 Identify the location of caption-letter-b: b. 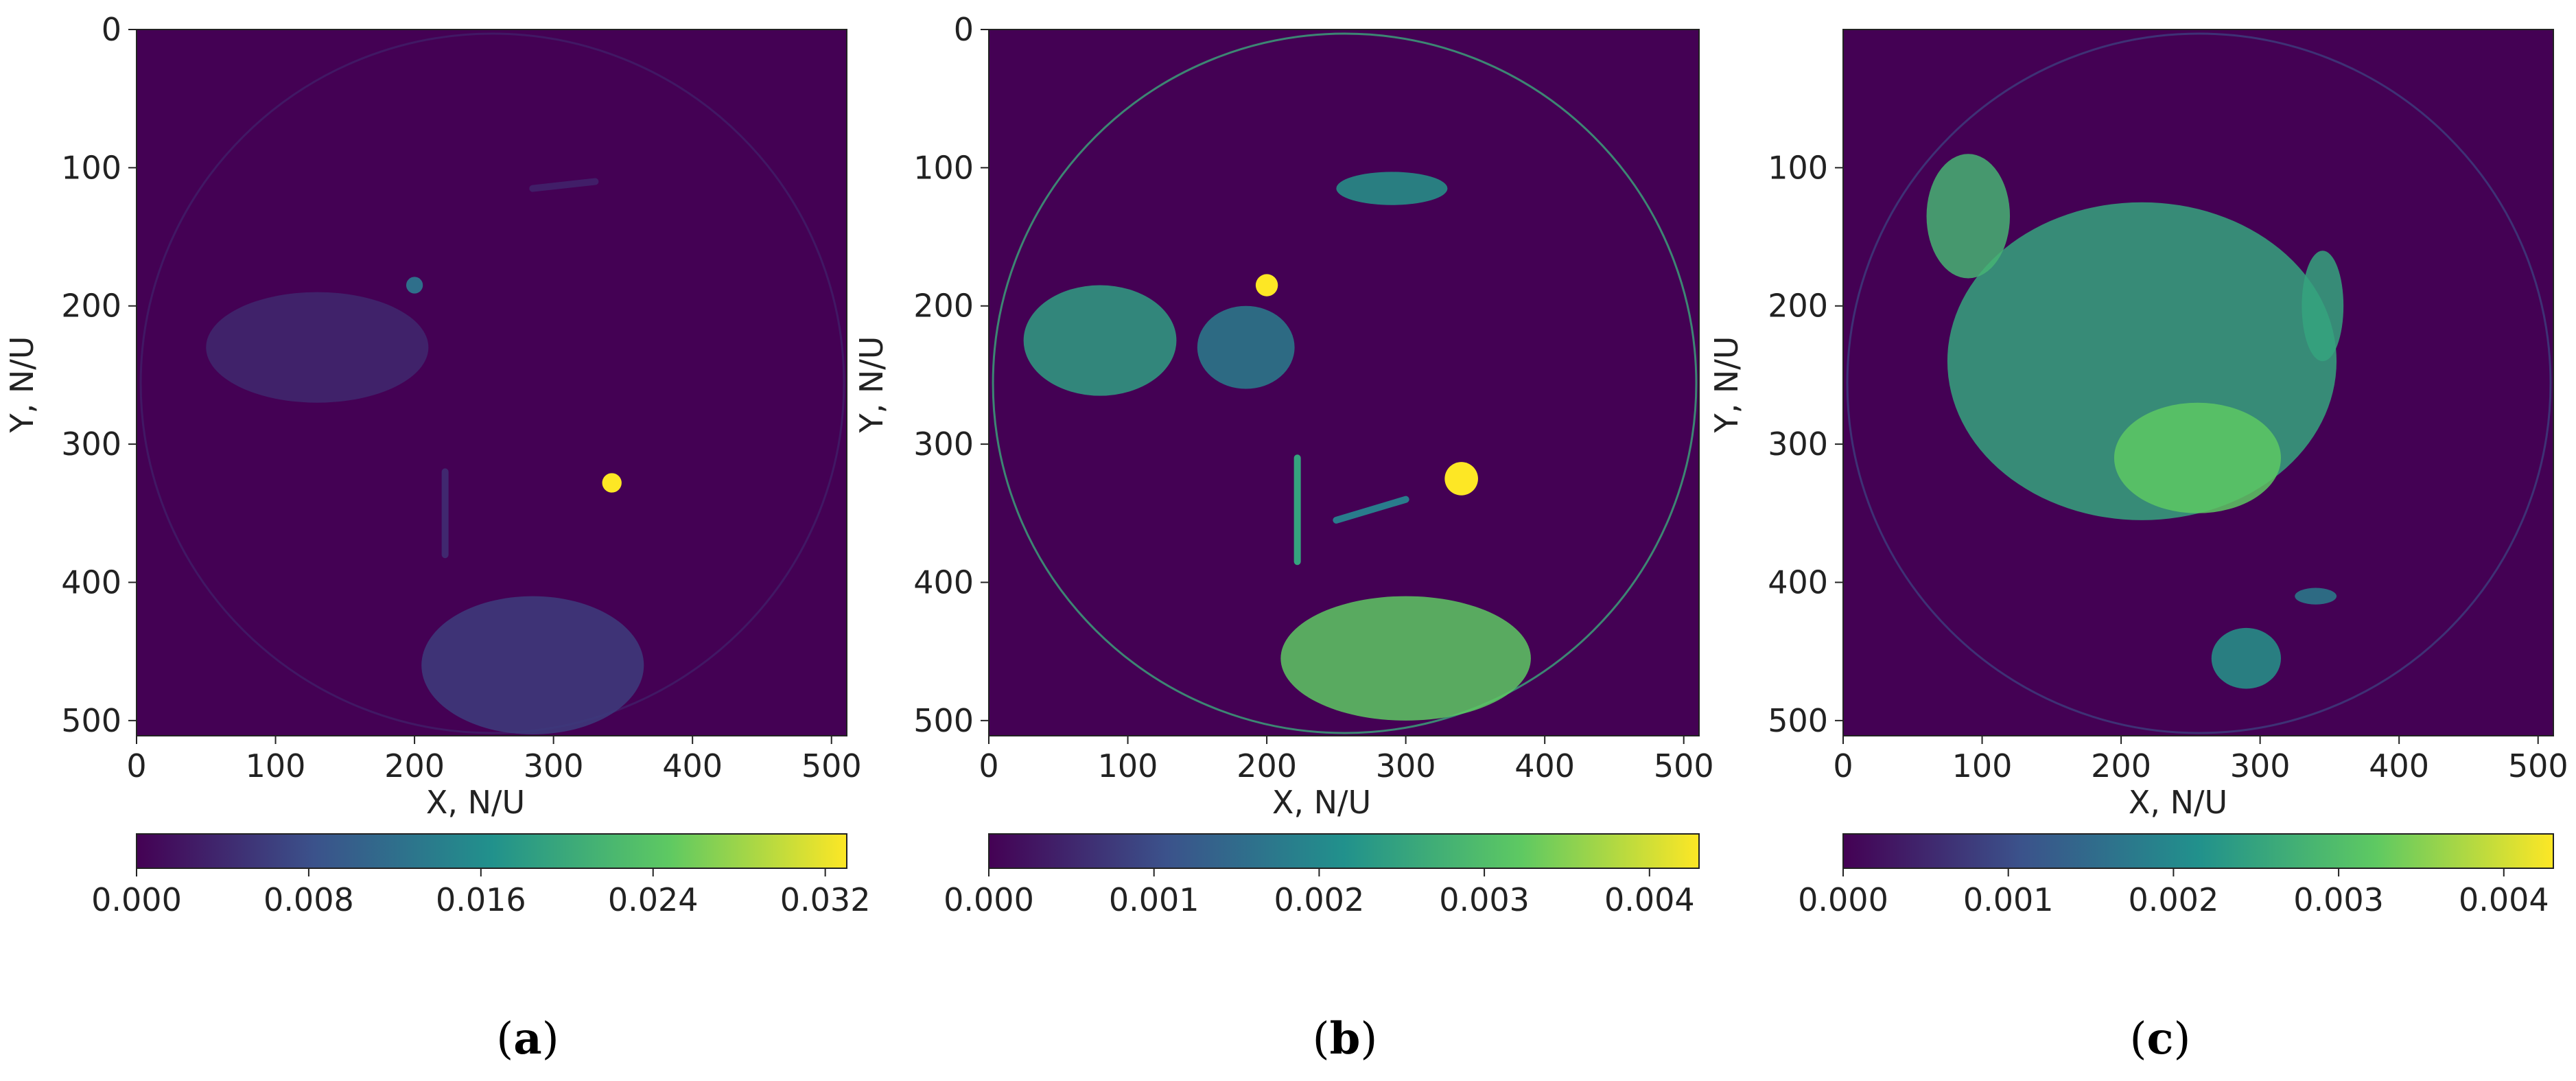
(1345, 1039).